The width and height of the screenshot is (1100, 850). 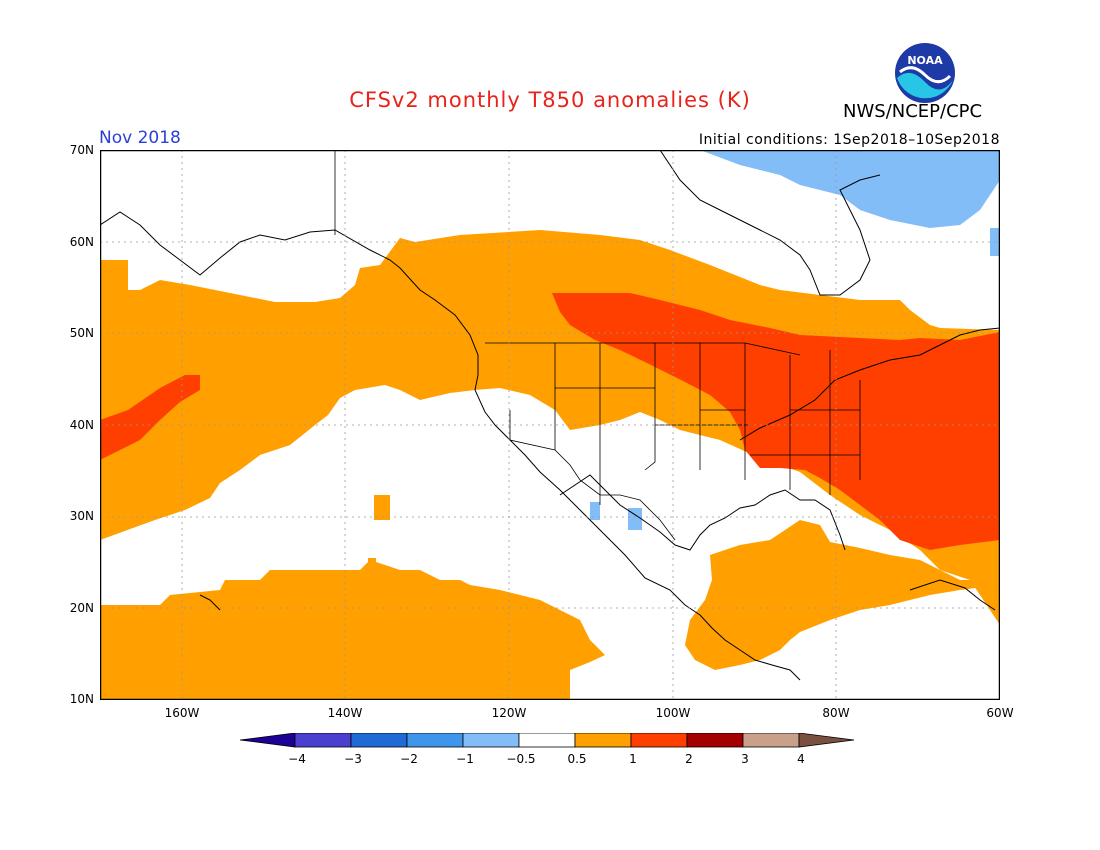 What do you see at coordinates (345, 713) in the screenshot?
I see `lon-label-140w: 140W` at bounding box center [345, 713].